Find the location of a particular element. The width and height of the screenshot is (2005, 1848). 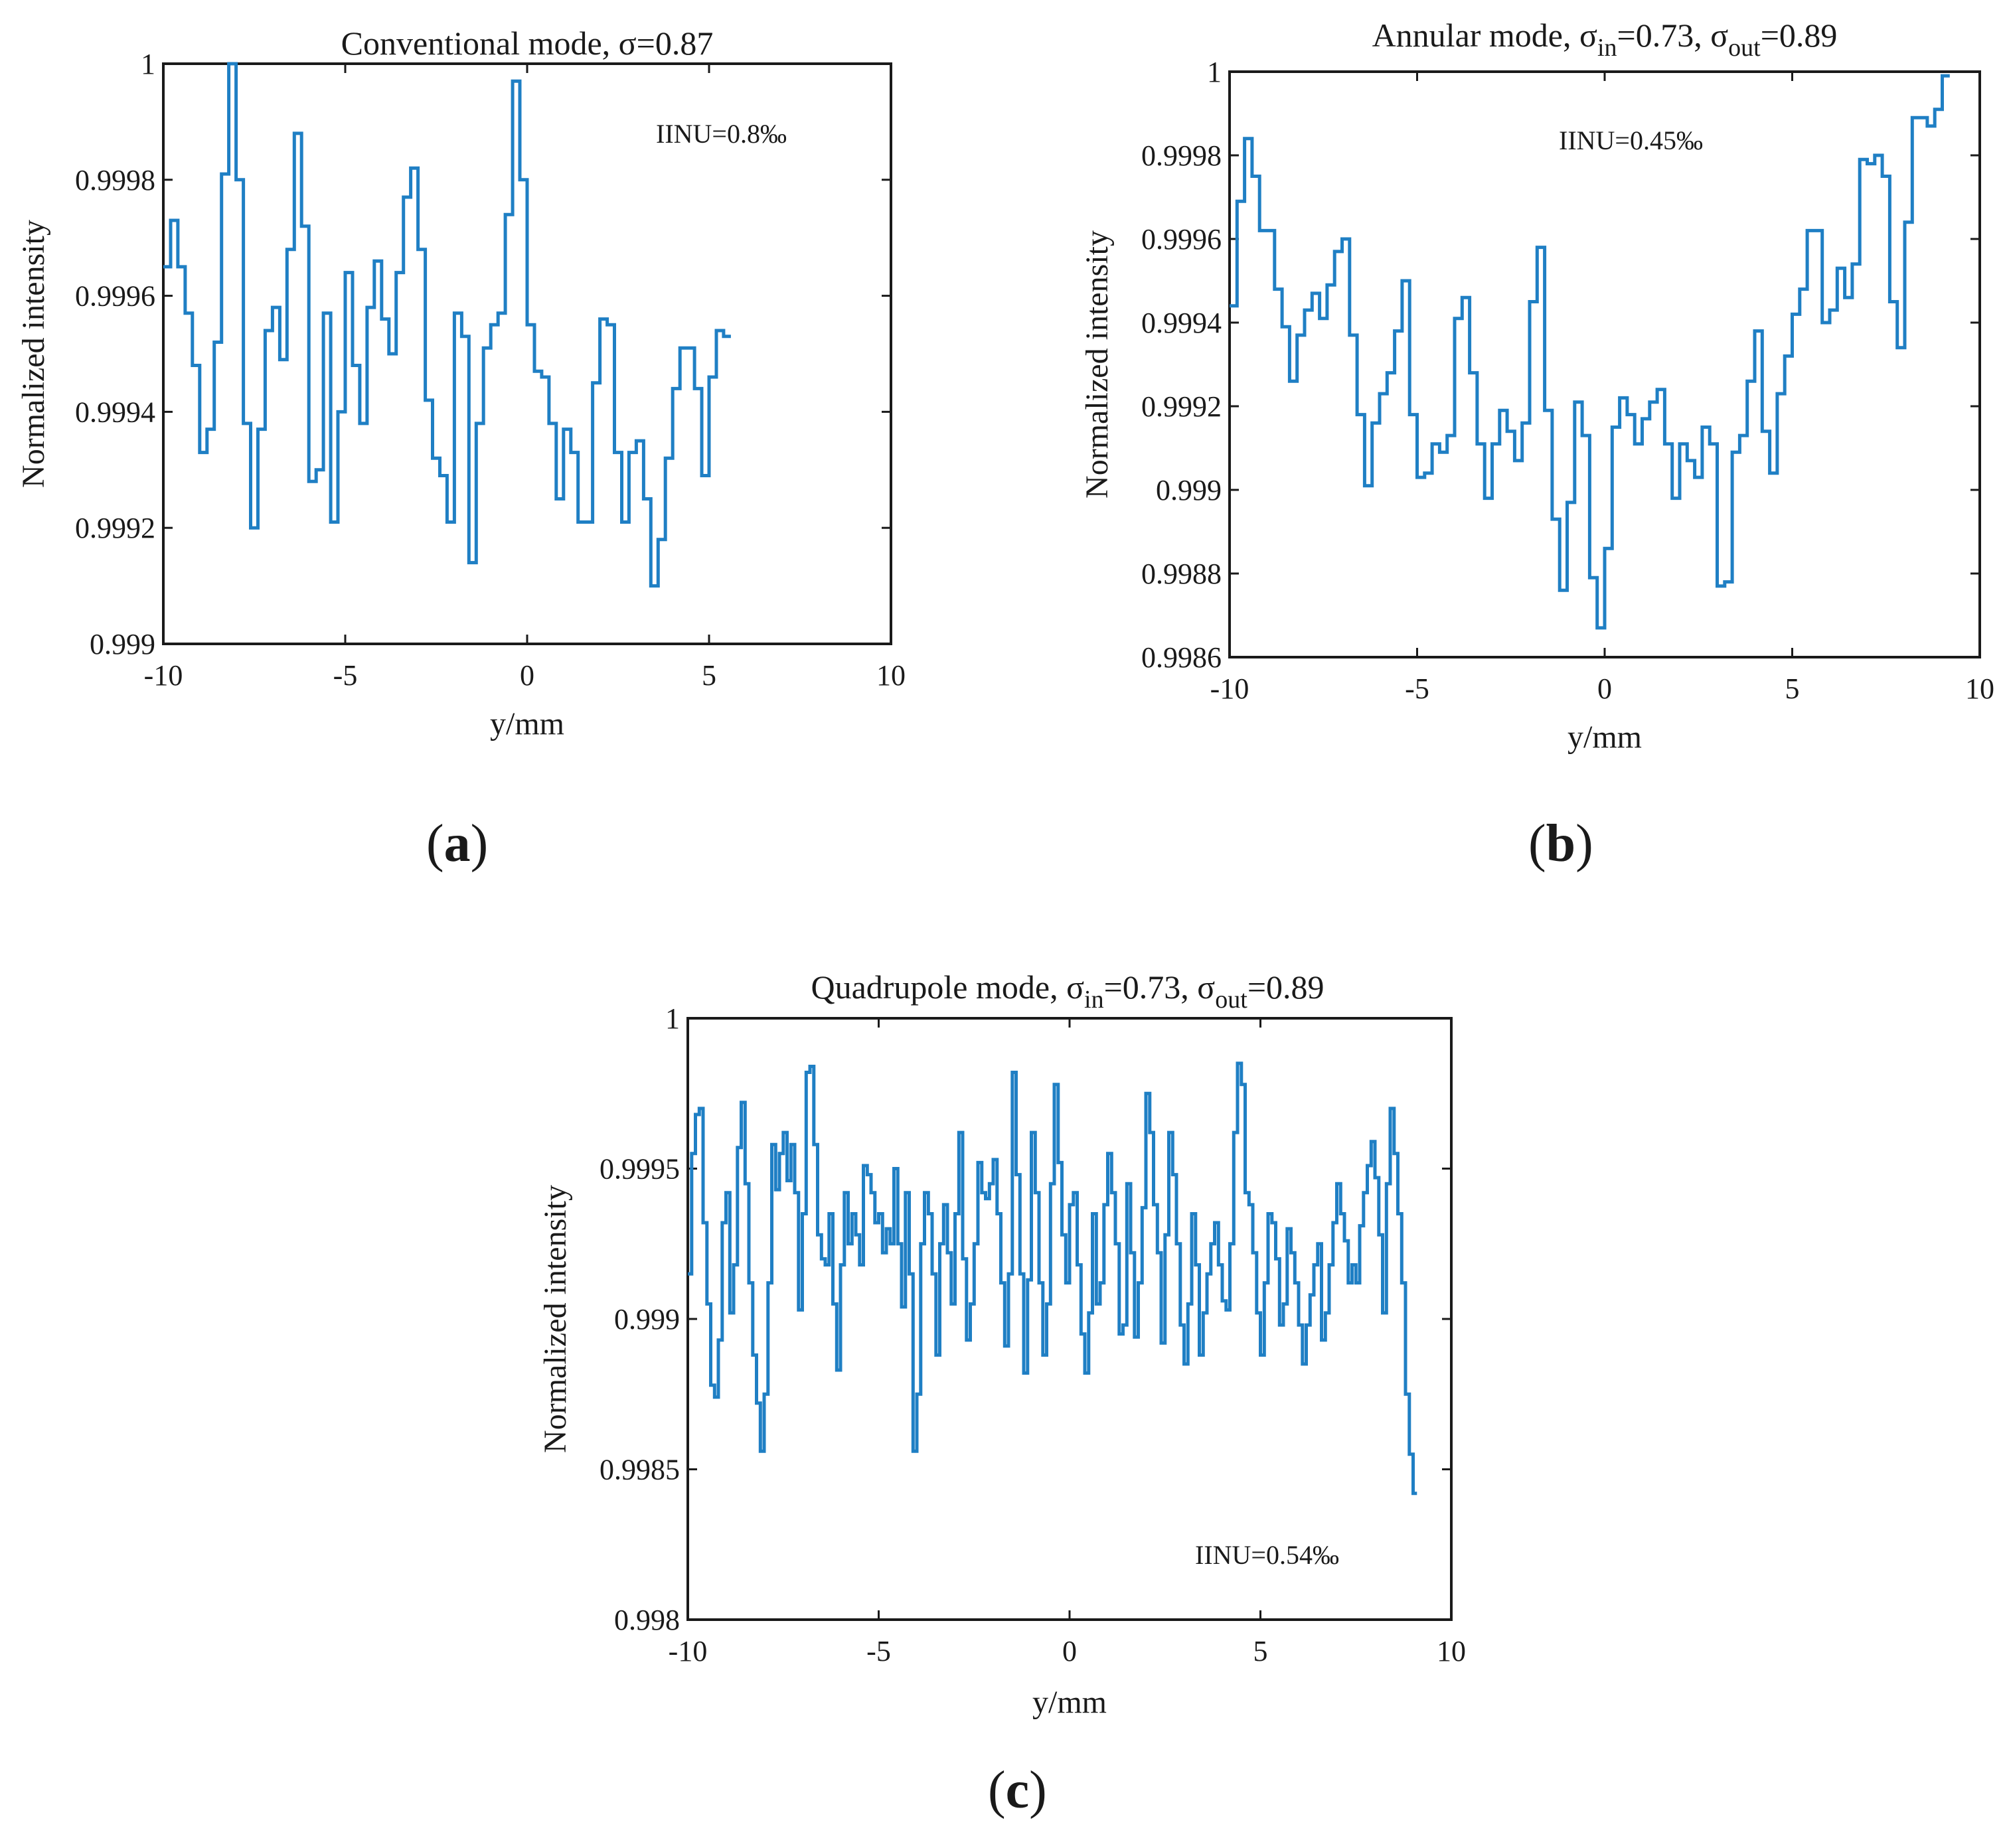

x-axis-label-b: y/mm is located at coordinates (1604, 738).